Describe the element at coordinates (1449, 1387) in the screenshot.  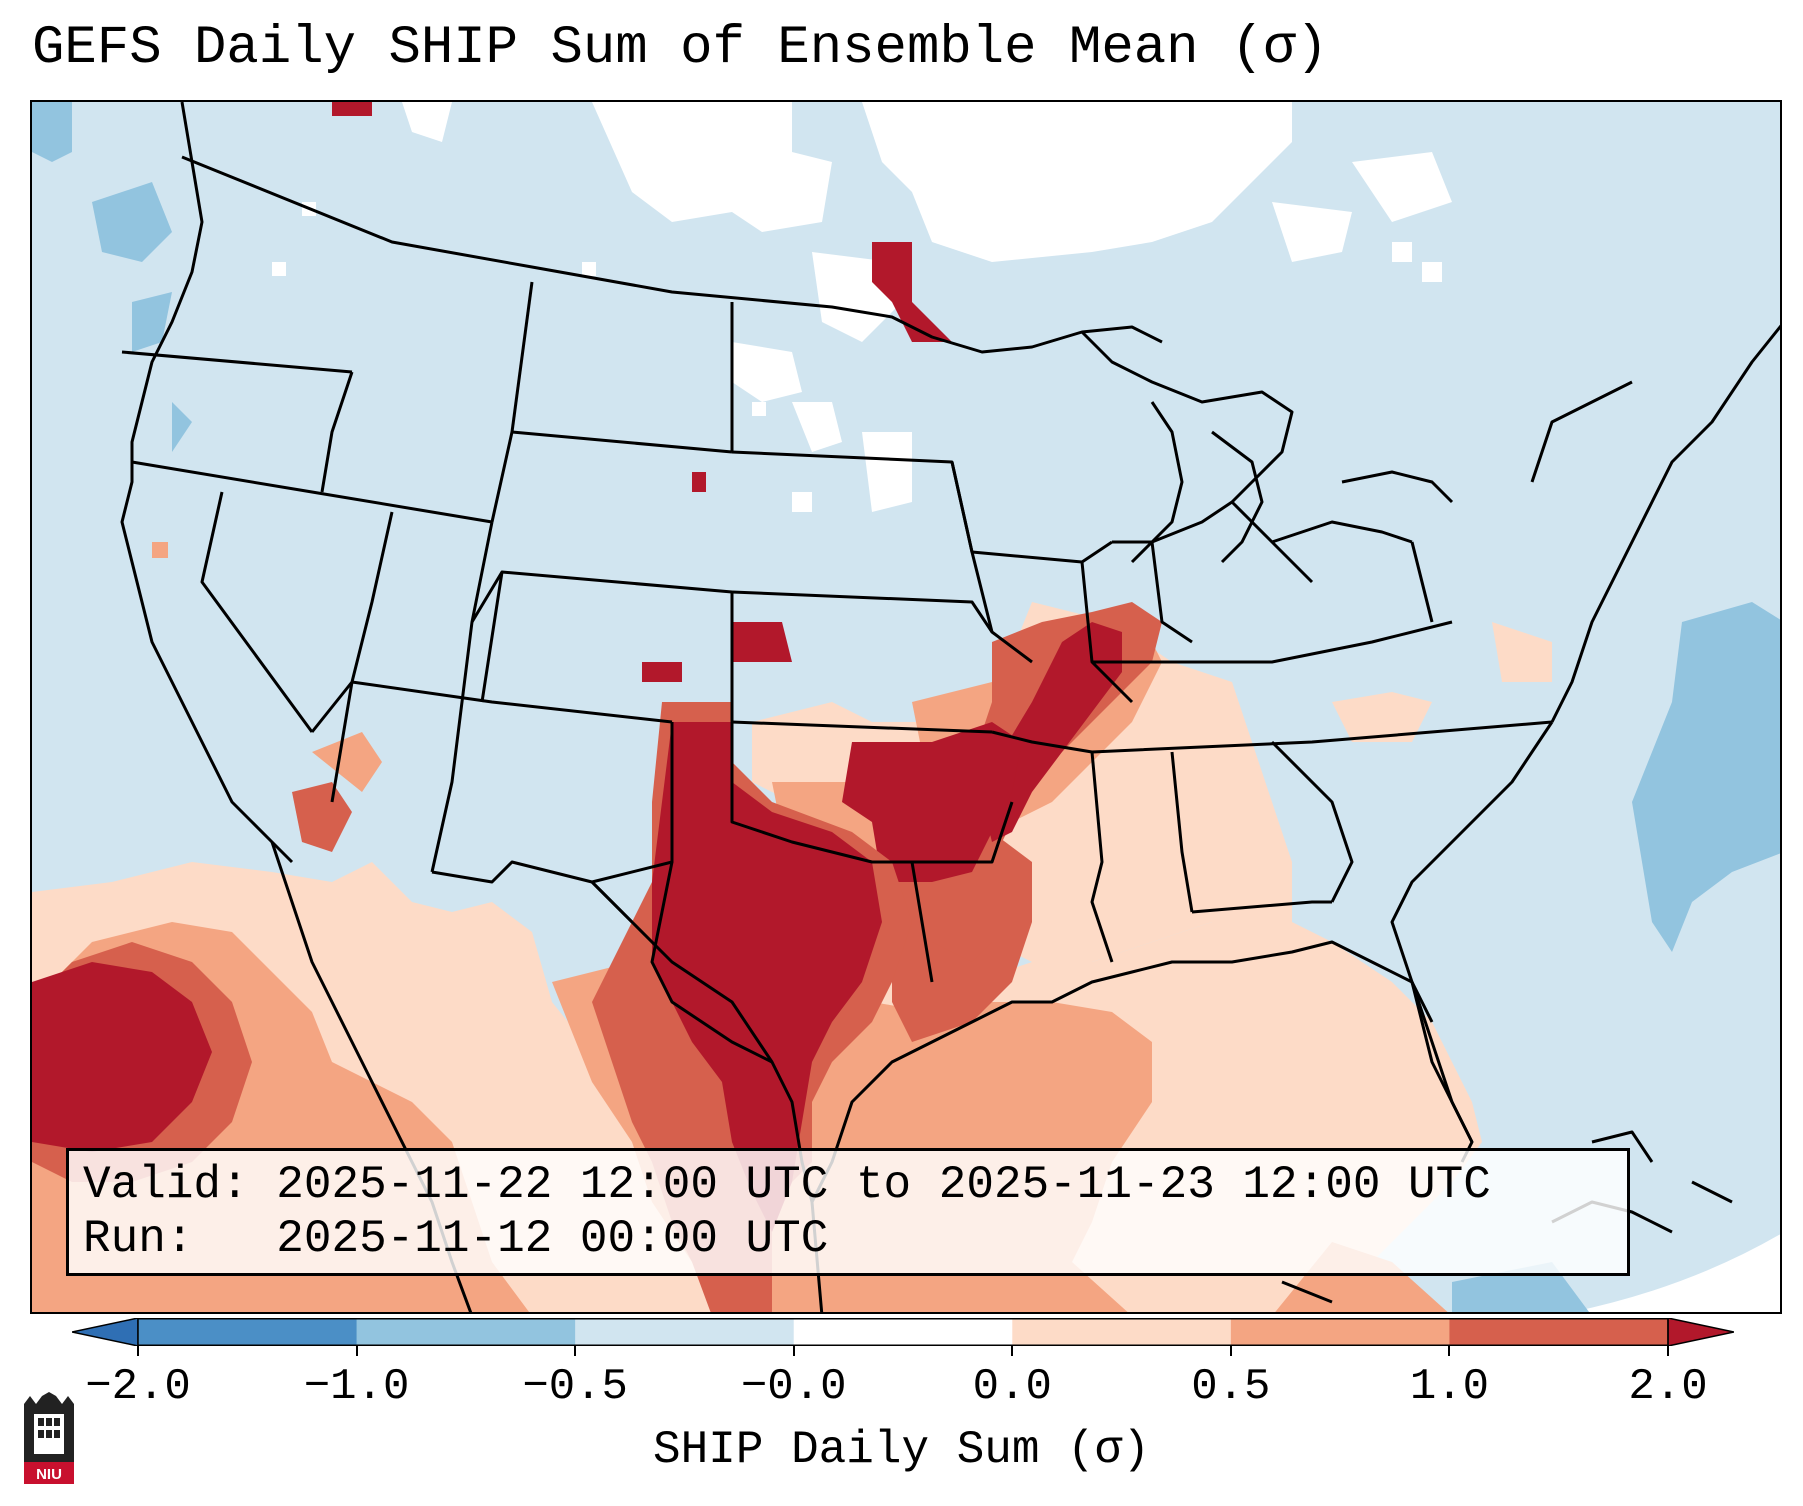
I see `colorbar-tick-label: 1.0` at that location.